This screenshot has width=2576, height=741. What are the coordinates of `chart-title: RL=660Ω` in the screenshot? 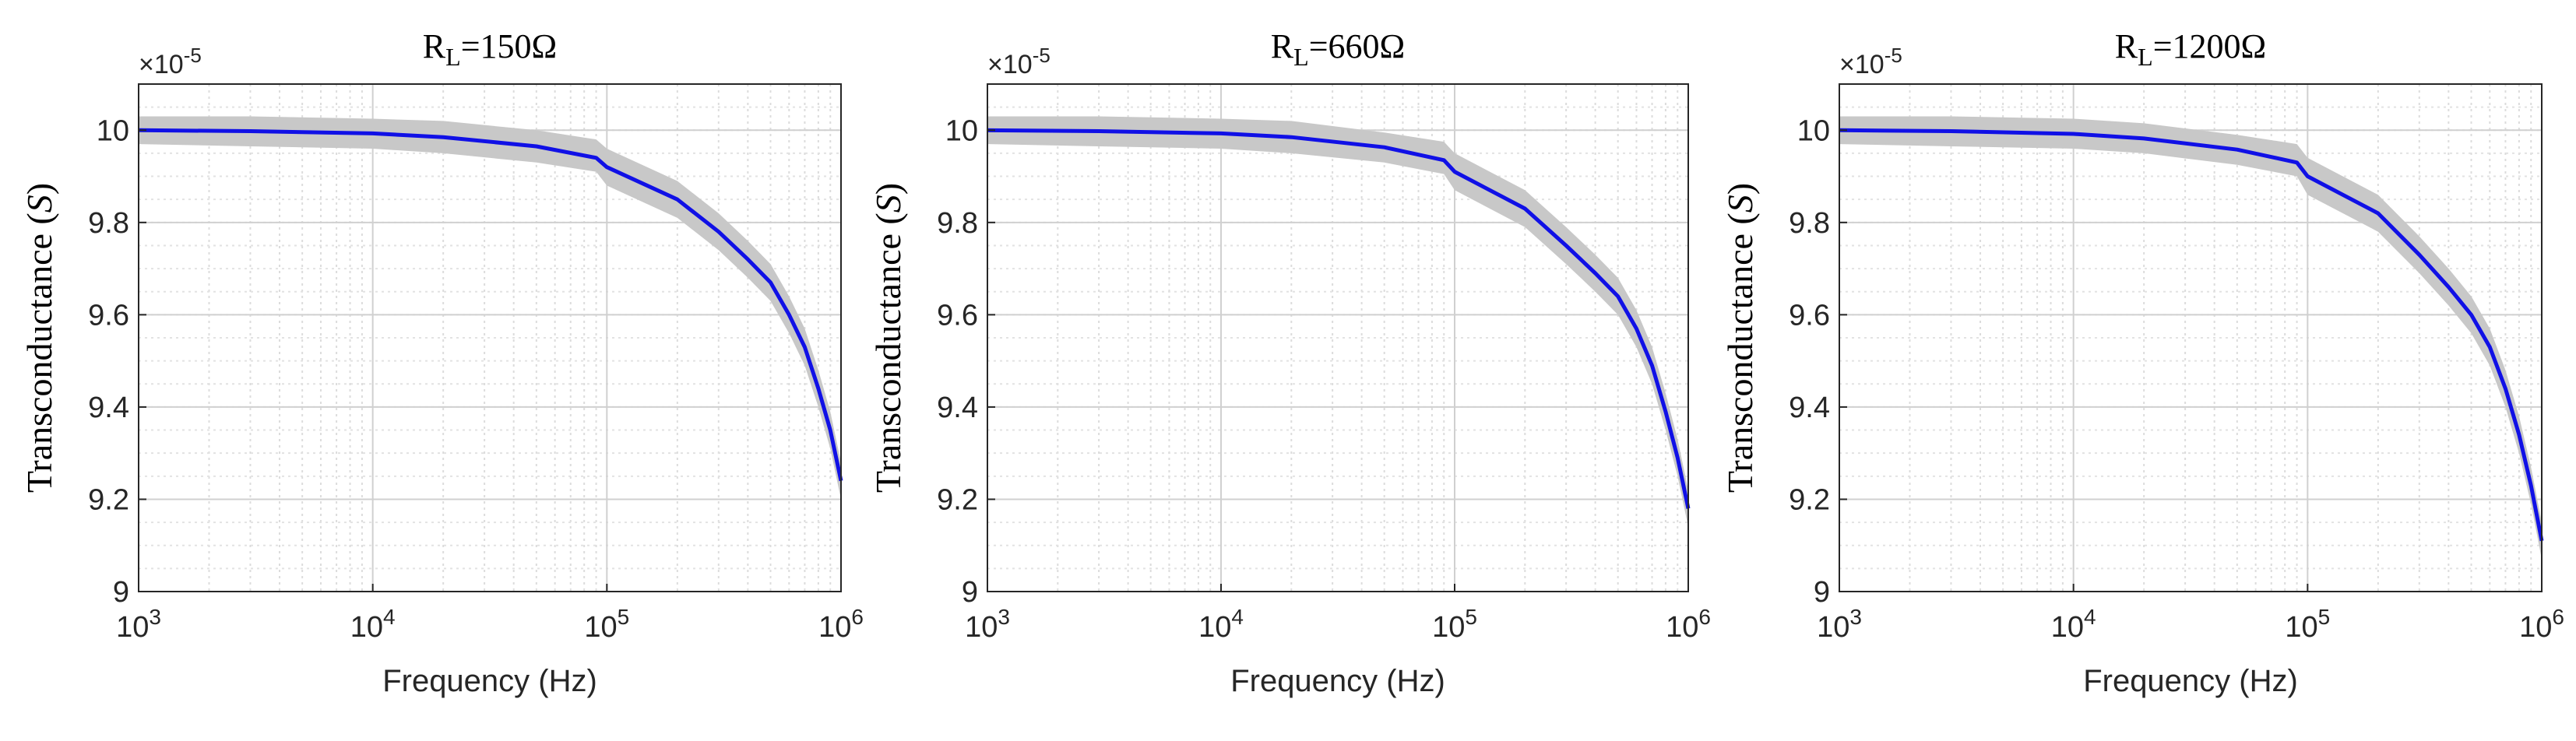 It's located at (1338, 49).